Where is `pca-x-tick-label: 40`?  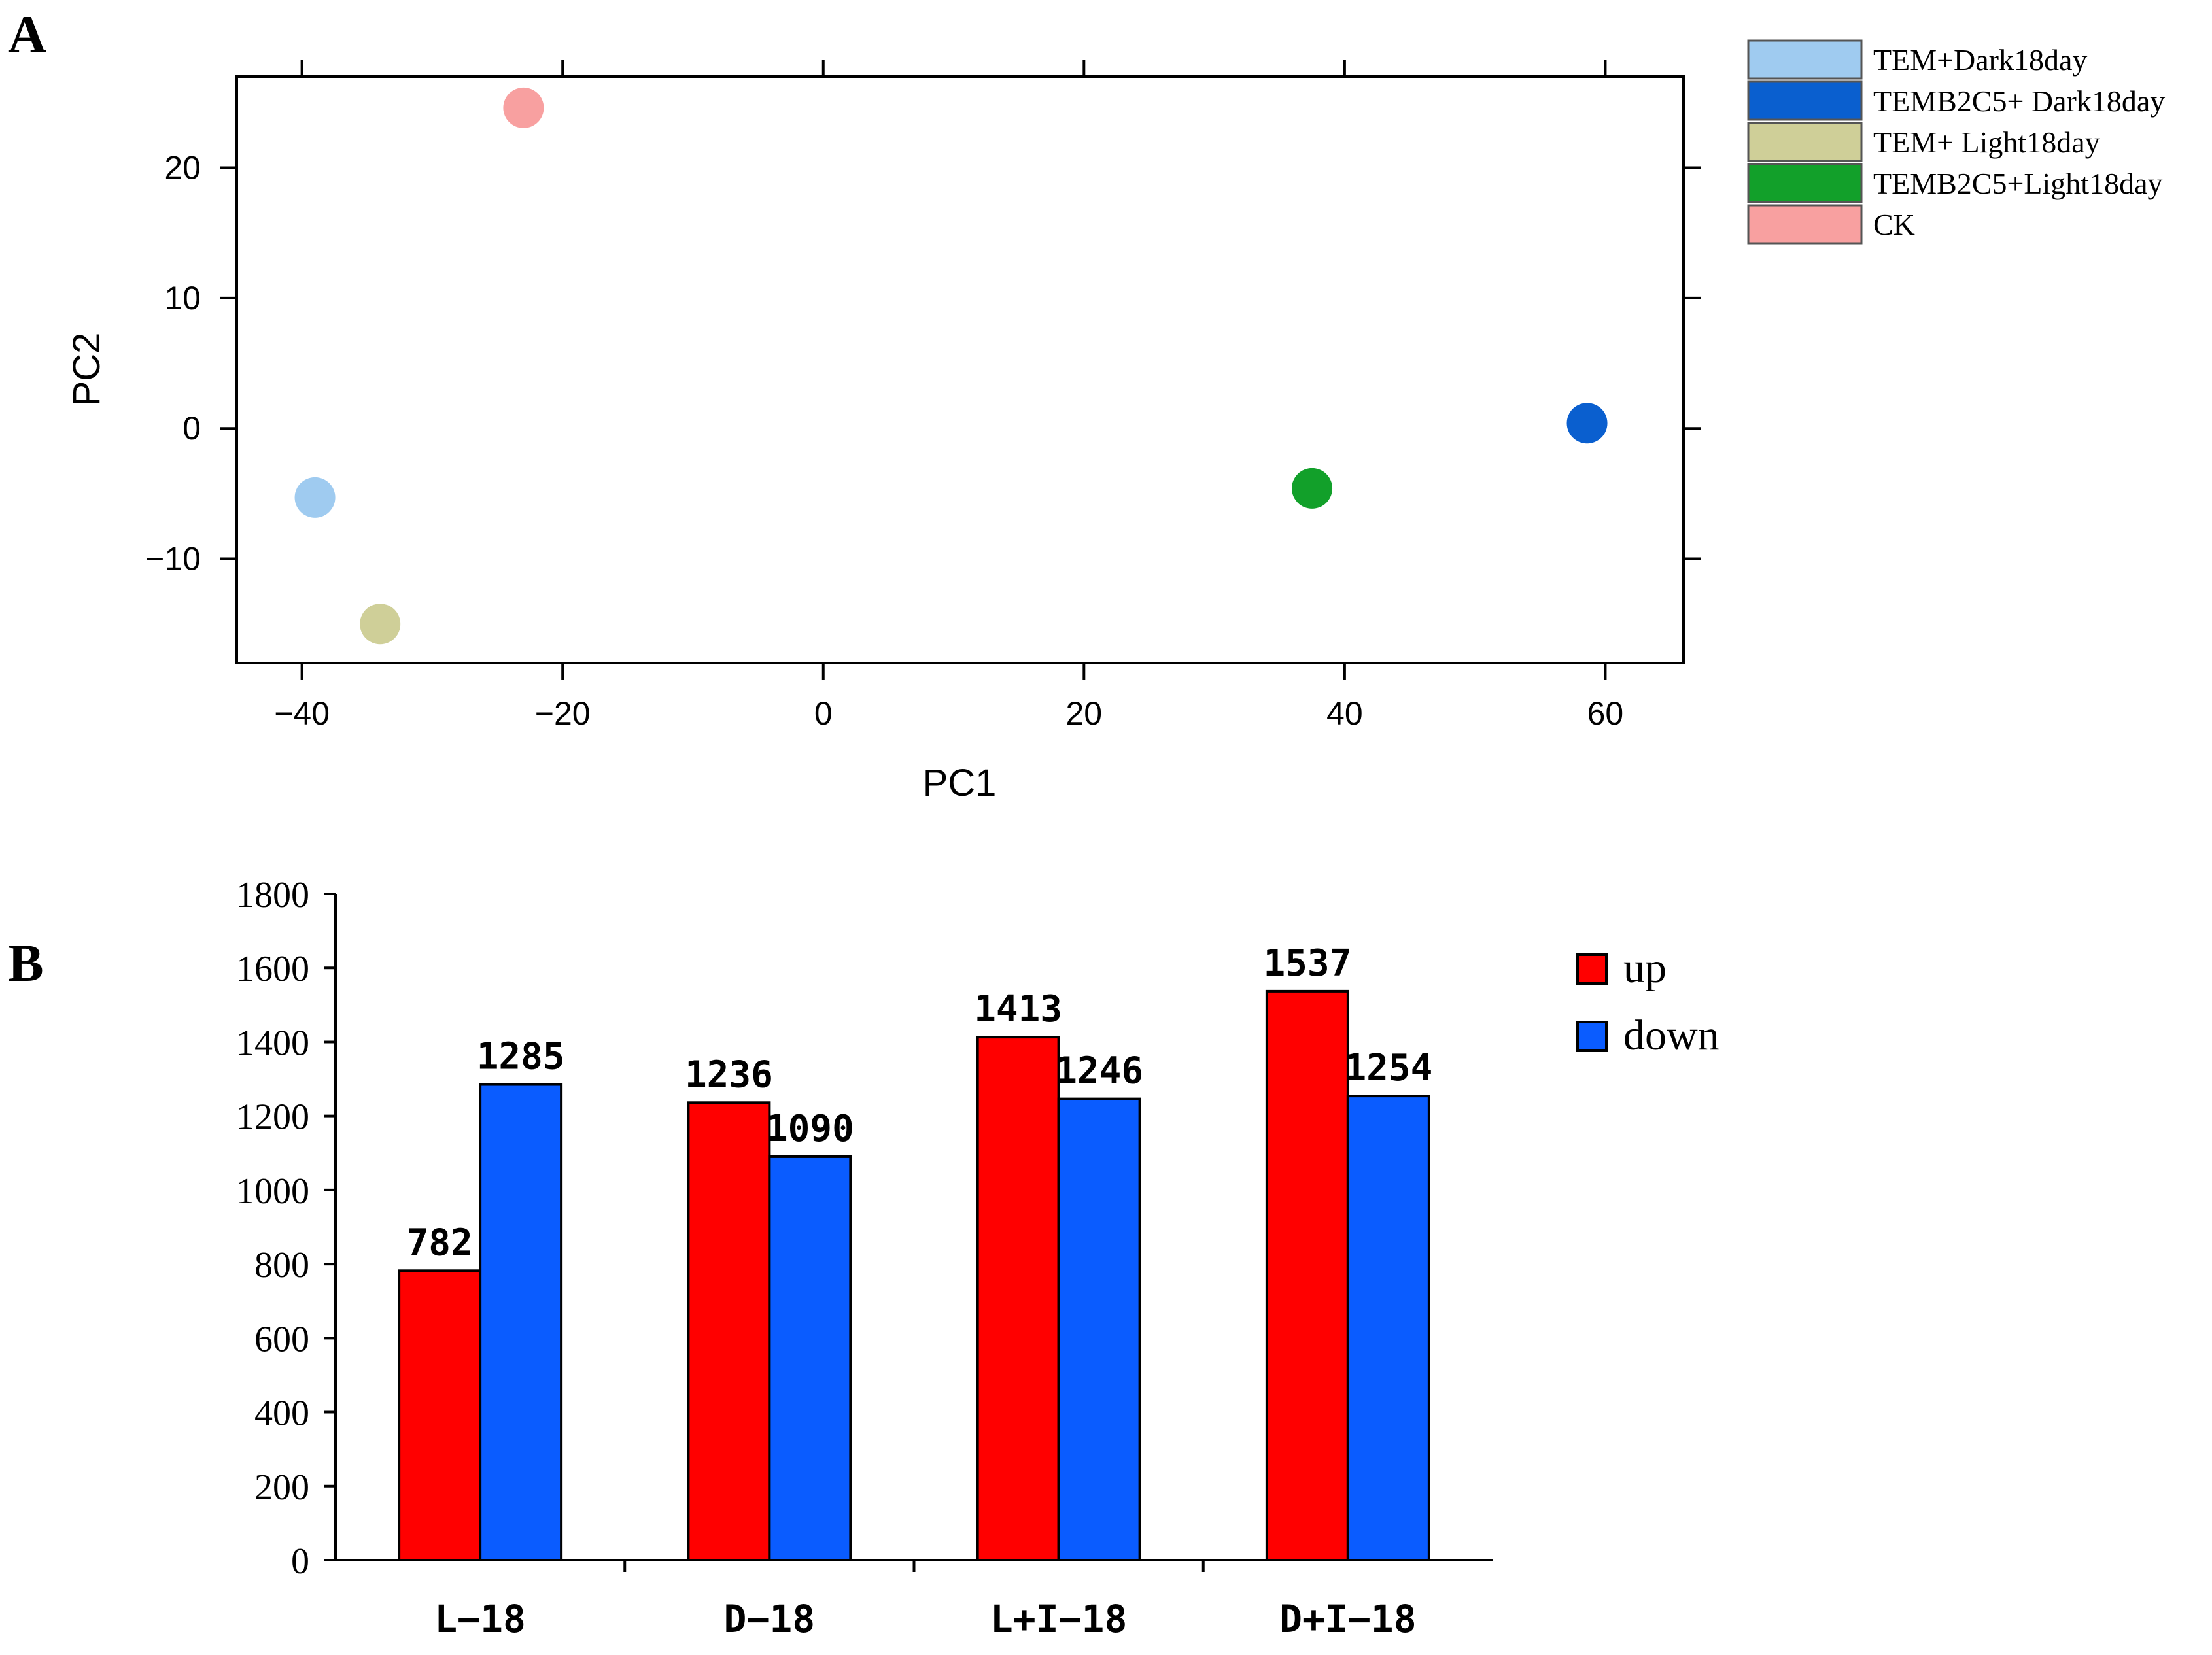
pca-x-tick-label: 40 is located at coordinates (1345, 714).